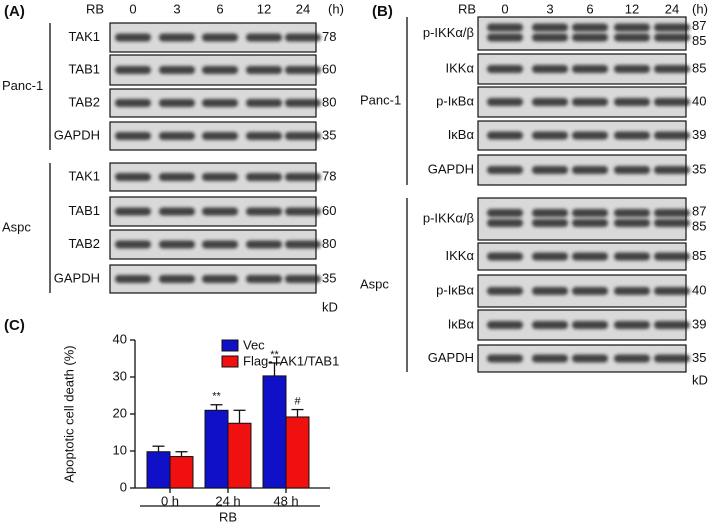 Image resolution: width=709 pixels, height=528 pixels. I want to click on protein-label: TAK1, so click(84, 36).